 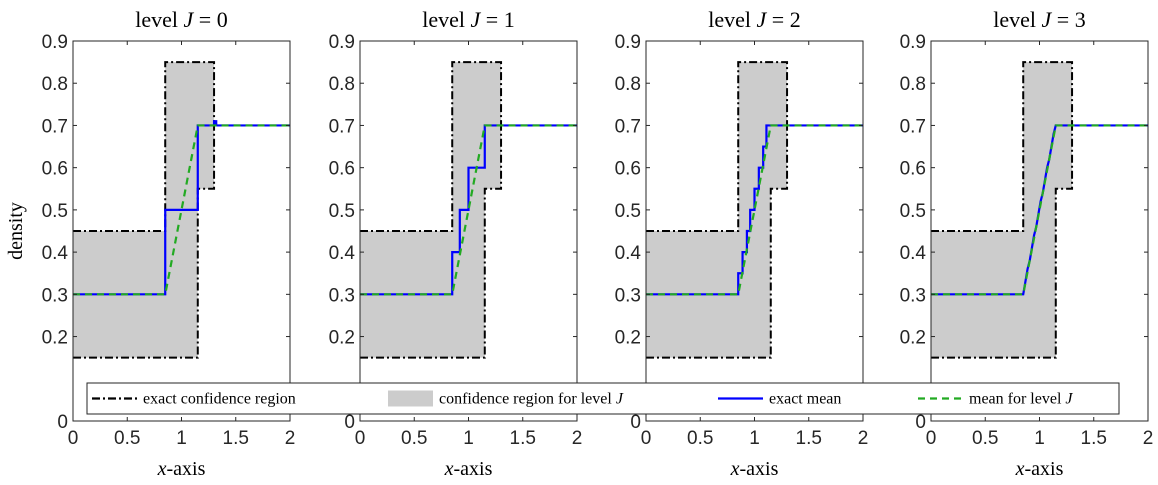 I want to click on panel-title: level J = 0, so click(x=181, y=19).